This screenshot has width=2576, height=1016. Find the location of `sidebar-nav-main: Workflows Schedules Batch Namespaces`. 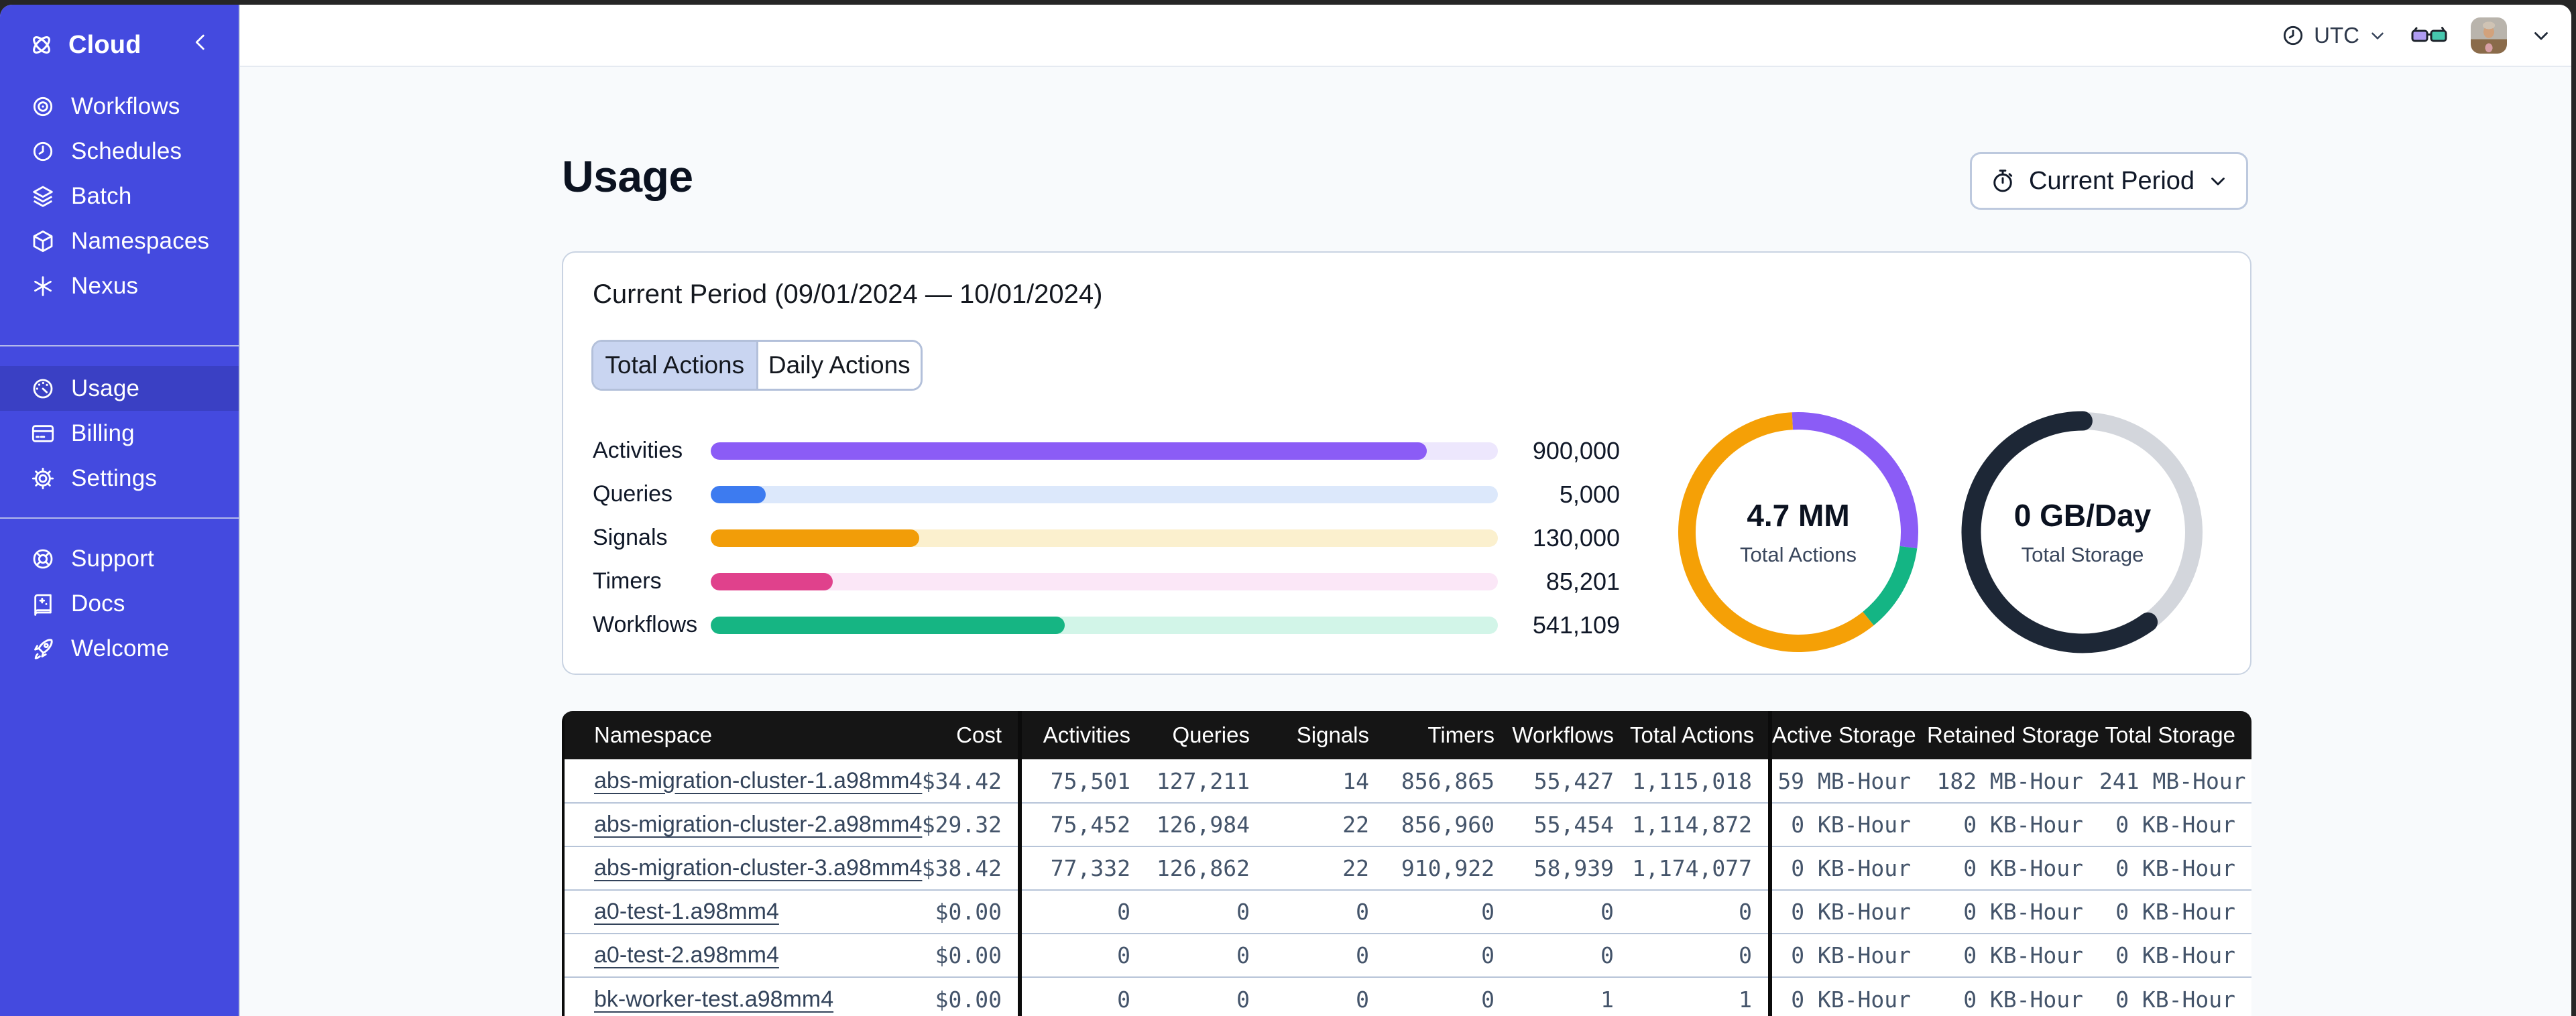

sidebar-nav-main: Workflows Schedules Batch Namespaces is located at coordinates (119, 196).